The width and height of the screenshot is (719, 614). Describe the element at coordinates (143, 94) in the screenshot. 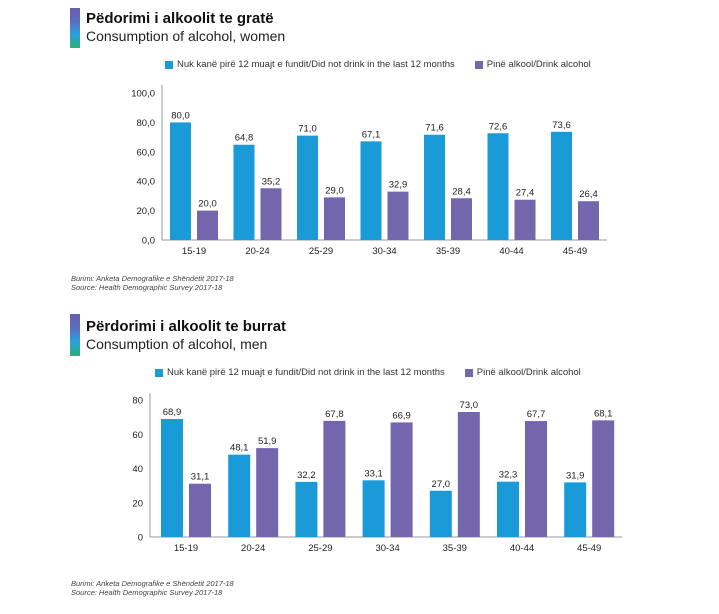

I see `y-tick-label: 100,0` at that location.